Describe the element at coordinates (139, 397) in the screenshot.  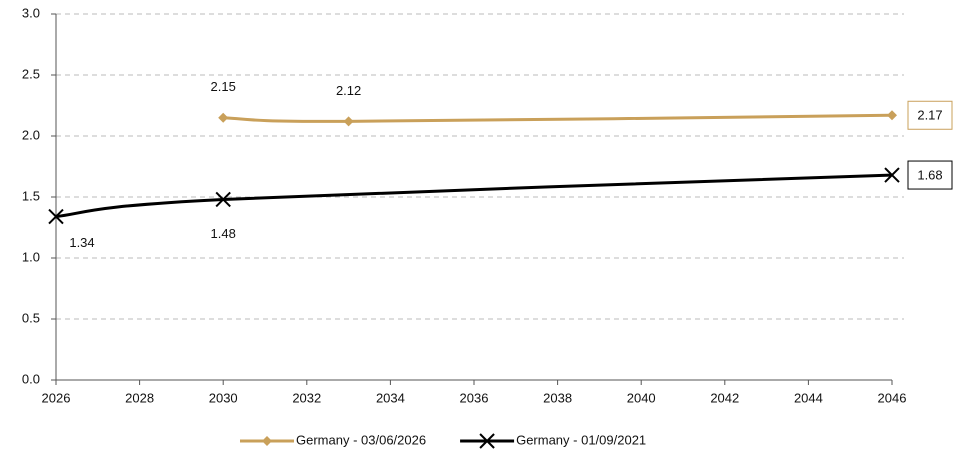
I see `x-tick-label: 2028` at that location.